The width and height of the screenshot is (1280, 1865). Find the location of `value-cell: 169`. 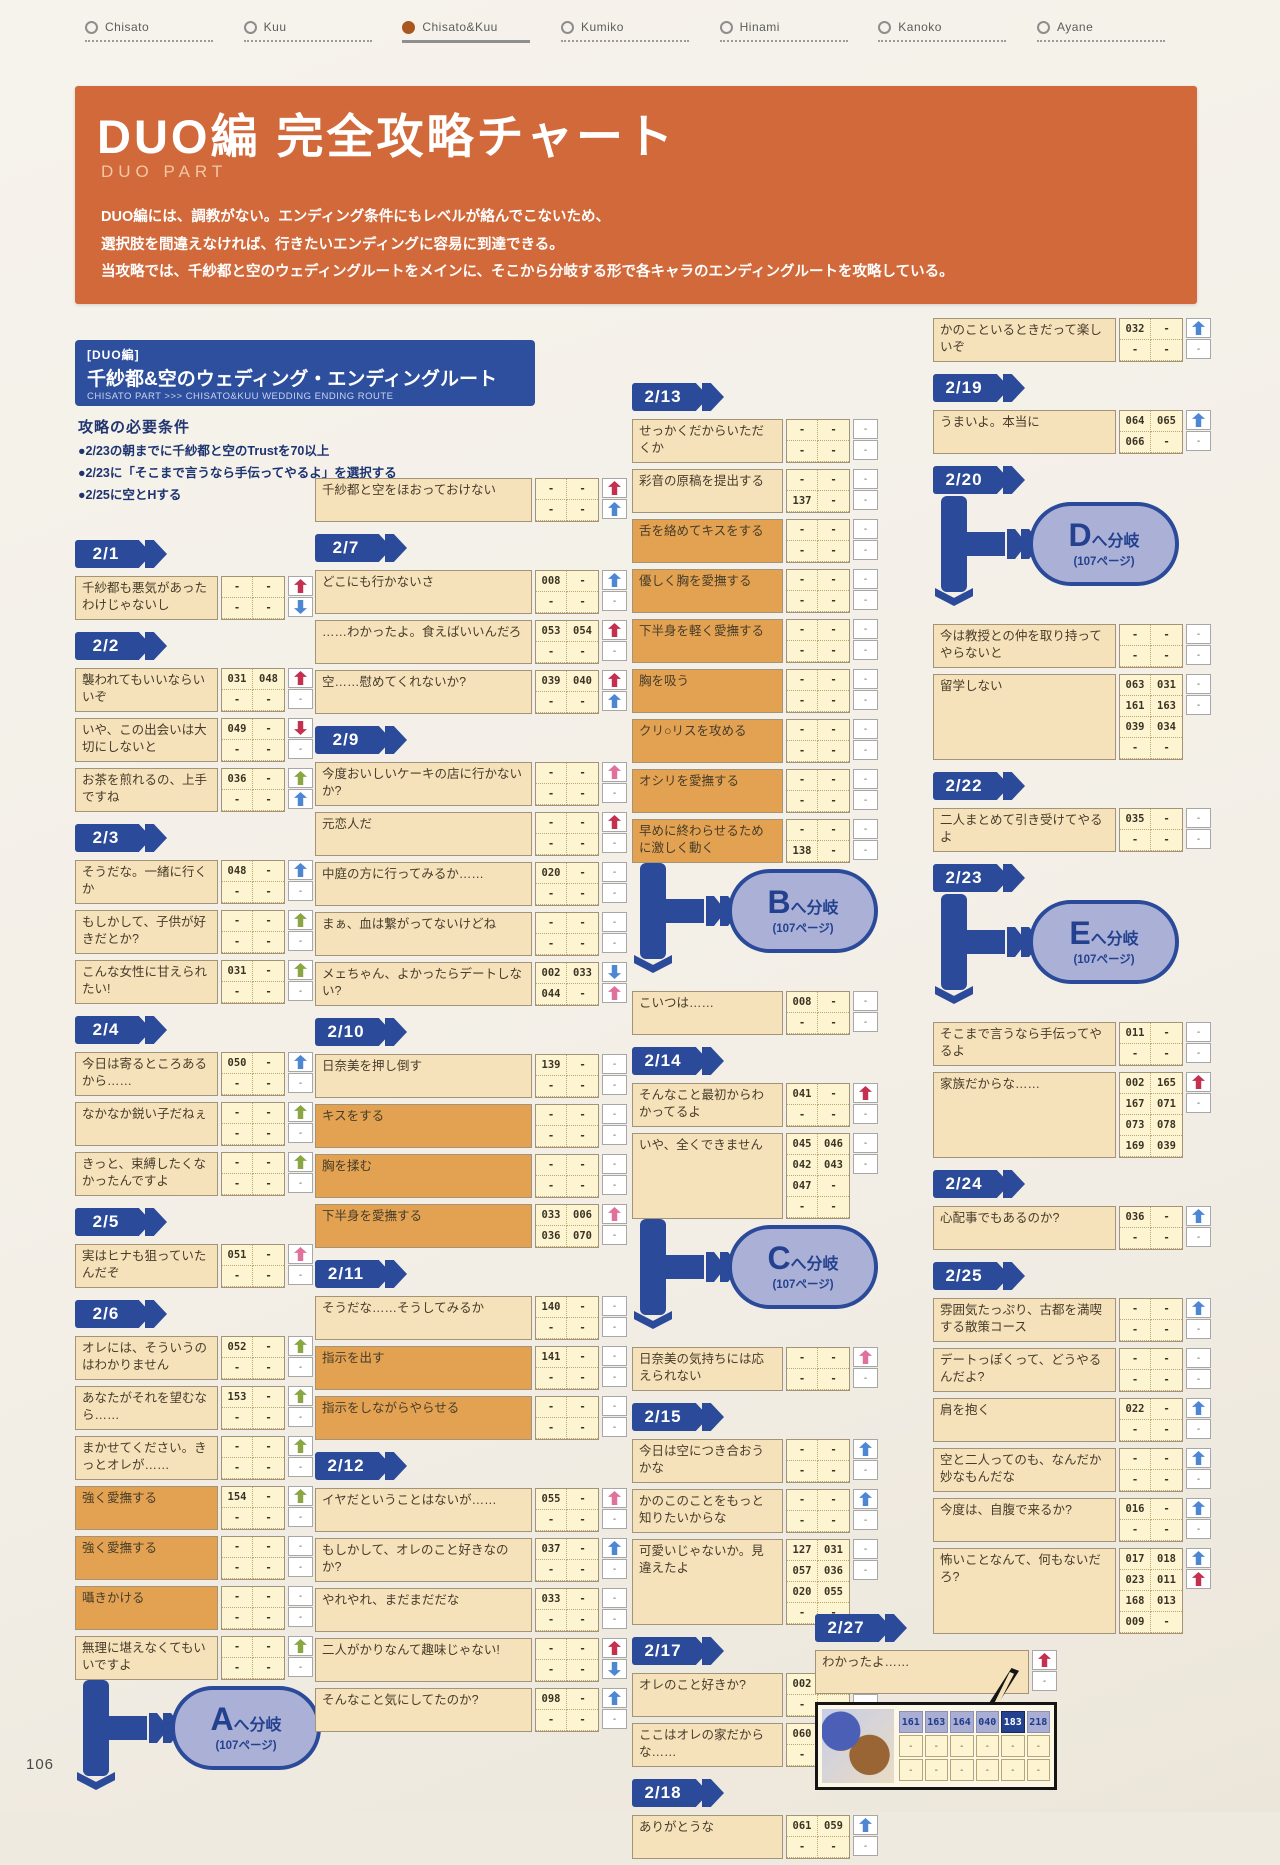

value-cell: 169 is located at coordinates (1135, 1146).